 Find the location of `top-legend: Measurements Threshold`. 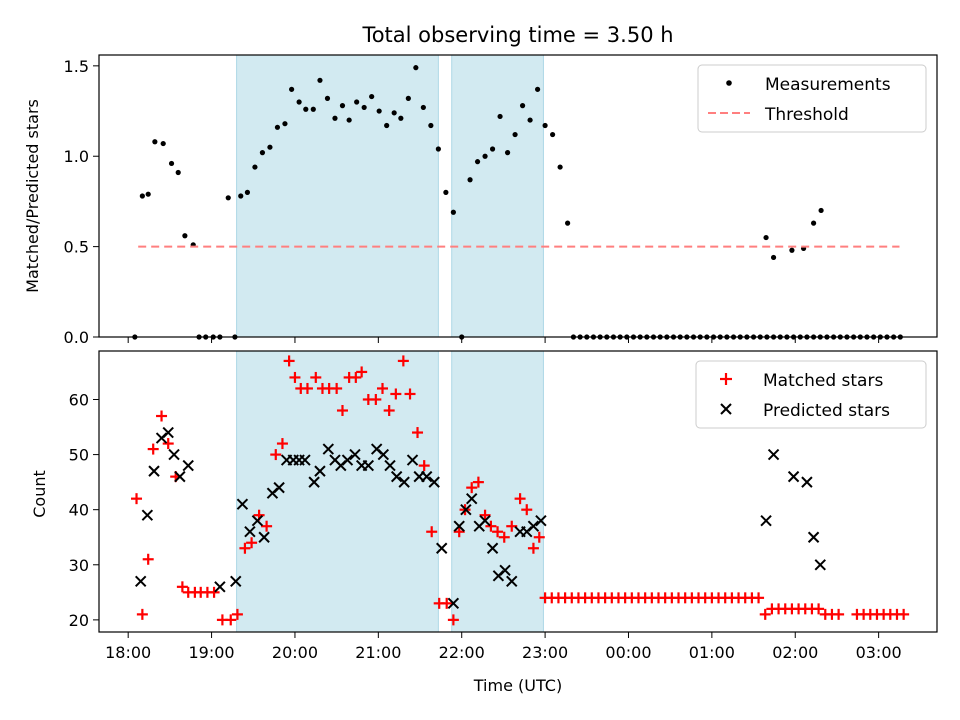

top-legend: Measurements Threshold is located at coordinates (812, 98).